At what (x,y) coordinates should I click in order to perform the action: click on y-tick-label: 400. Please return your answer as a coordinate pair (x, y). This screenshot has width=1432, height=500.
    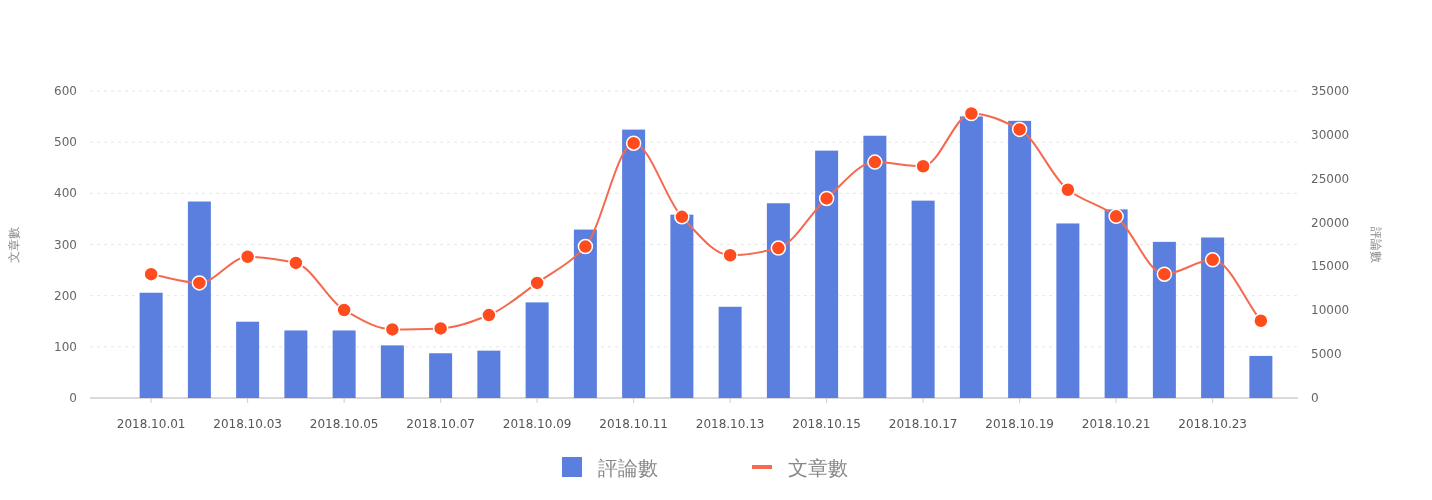
    Looking at the image, I should click on (65, 193).